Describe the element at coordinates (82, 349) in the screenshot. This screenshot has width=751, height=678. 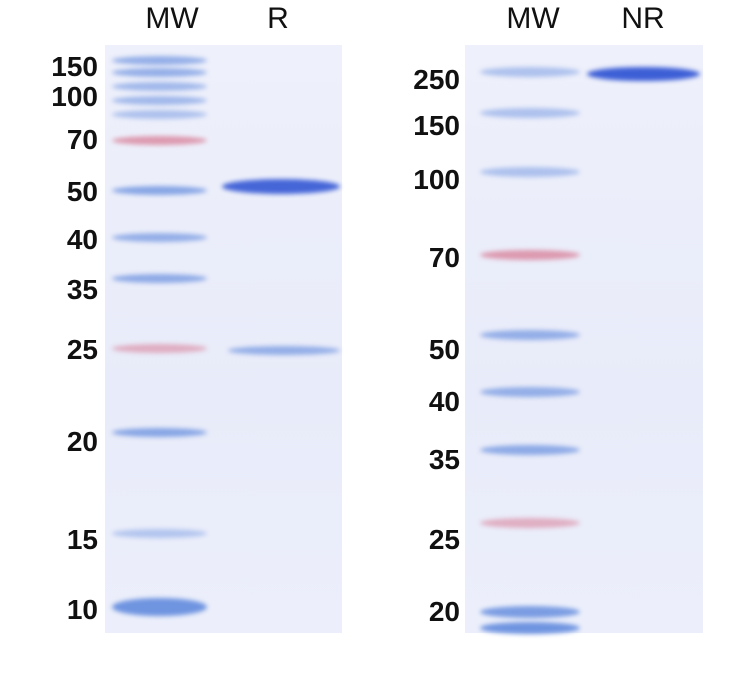
I see `marker-label-left-25: 25` at that location.